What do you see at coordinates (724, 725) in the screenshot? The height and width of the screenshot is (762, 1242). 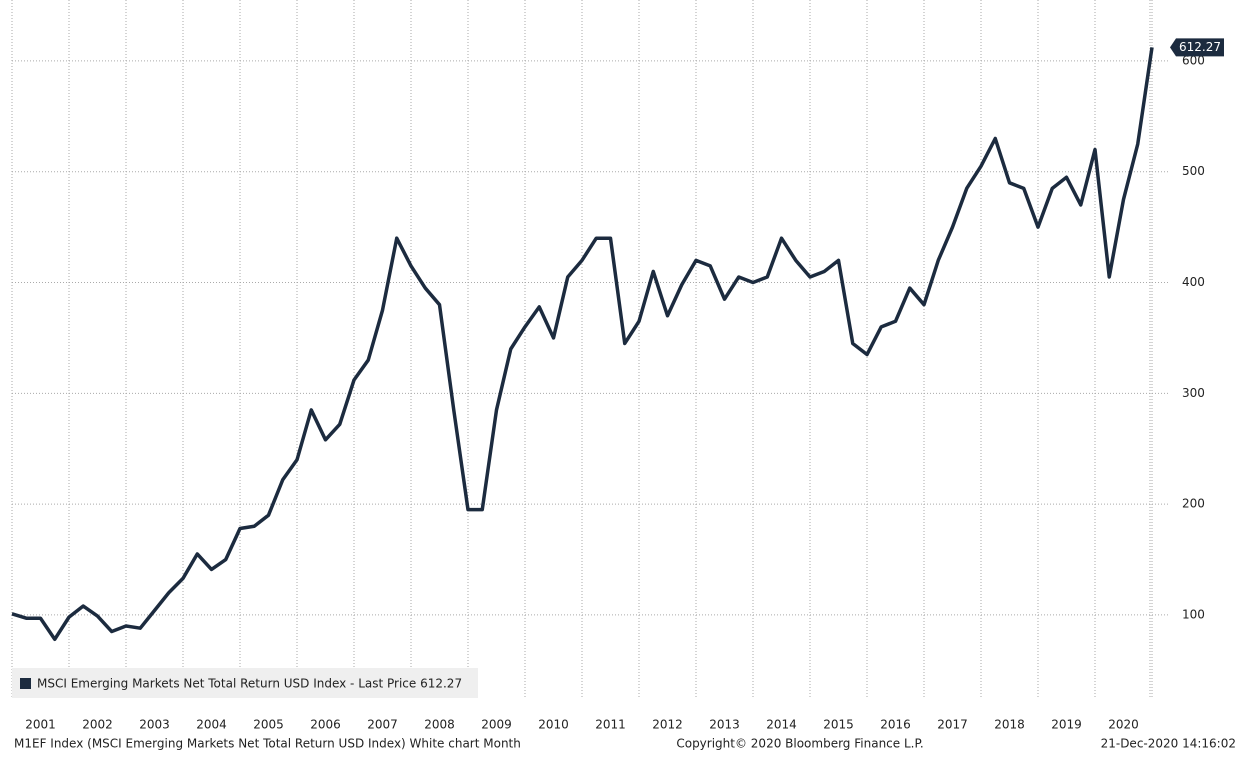 I see `x-tick-label: 2013` at bounding box center [724, 725].